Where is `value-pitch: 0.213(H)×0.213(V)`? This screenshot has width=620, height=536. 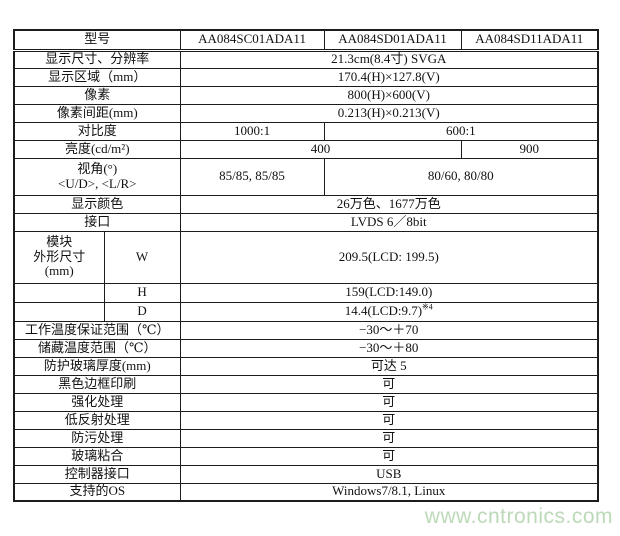 value-pitch: 0.213(H)×0.213(V) is located at coordinates (389, 113).